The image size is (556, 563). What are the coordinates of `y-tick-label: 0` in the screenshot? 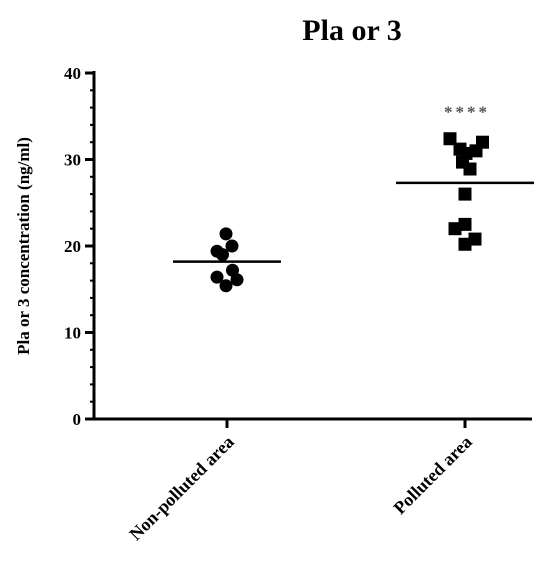 It's located at (77, 419).